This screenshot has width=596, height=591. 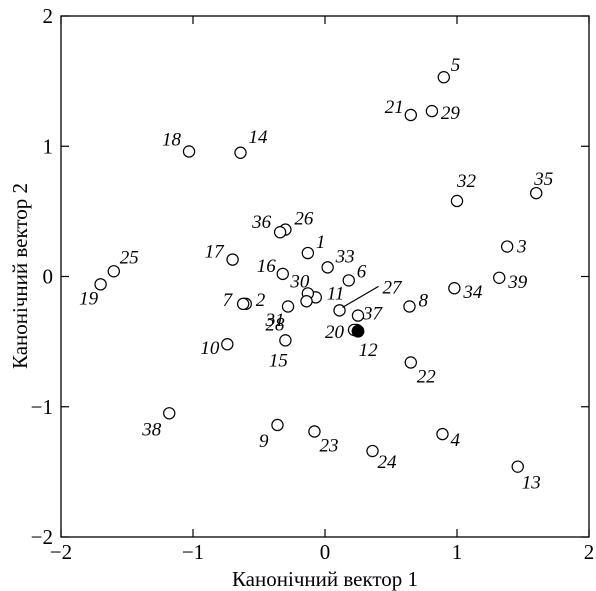 What do you see at coordinates (393, 287) in the screenshot?
I see `point-label-27: 27` at bounding box center [393, 287].